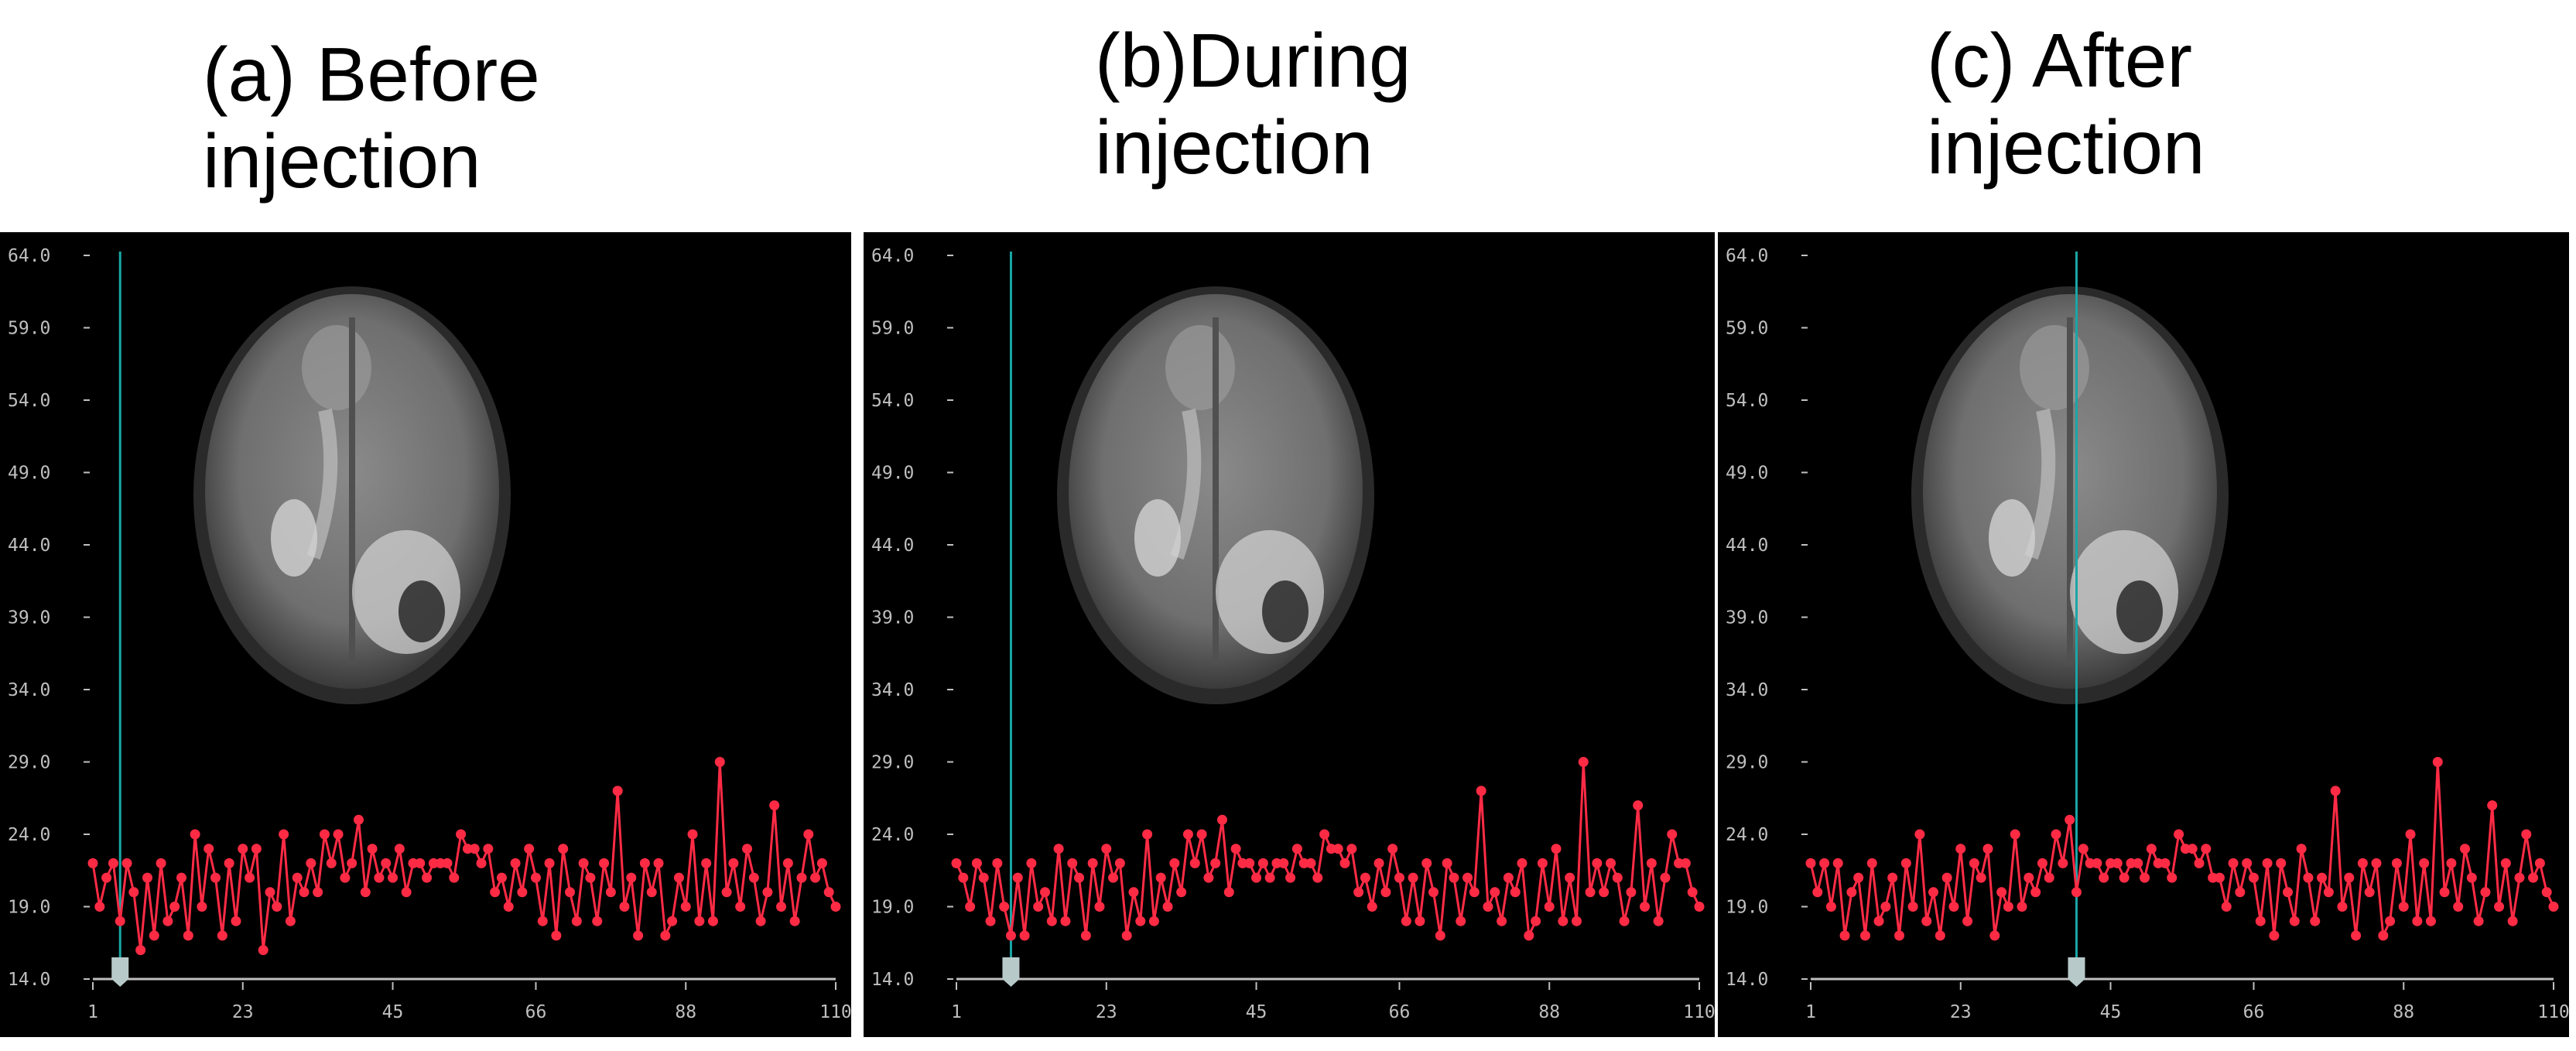 Image resolution: width=2576 pixels, height=1051 pixels. Describe the element at coordinates (29, 835) in the screenshot. I see `y-tick-label: 24.0` at that location.